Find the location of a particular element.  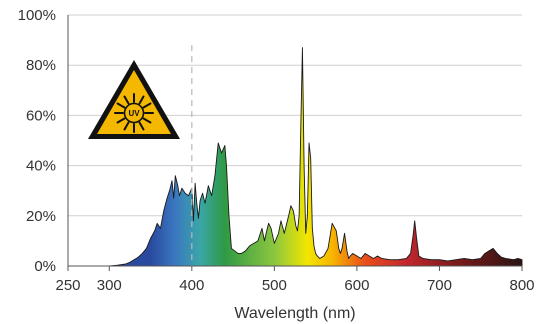

y-tick-labels: 0% 20% 40% 60% 80% 100% is located at coordinates (37, 141).